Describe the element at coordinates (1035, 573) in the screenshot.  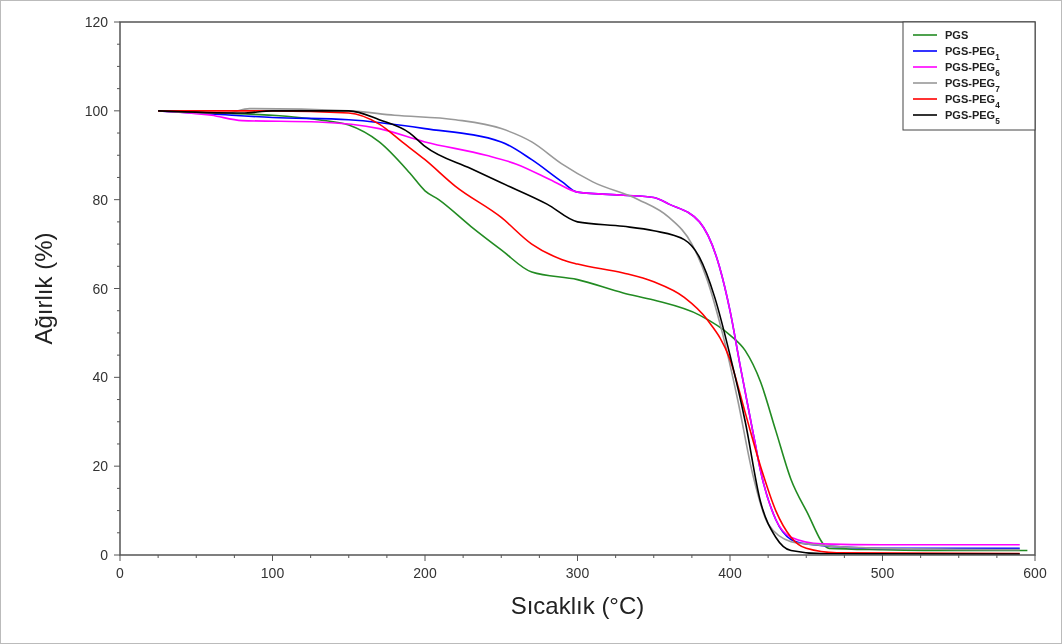
I see `x-tick-label: 600` at that location.